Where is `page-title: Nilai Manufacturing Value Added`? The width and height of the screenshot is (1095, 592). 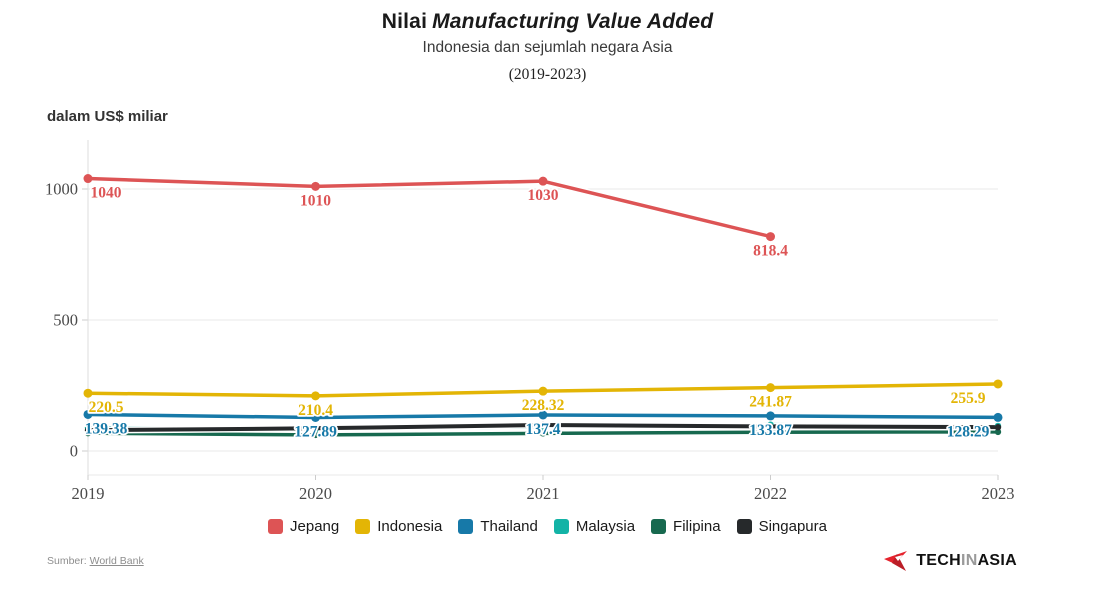
page-title: Nilai Manufacturing Value Added is located at coordinates (547, 22).